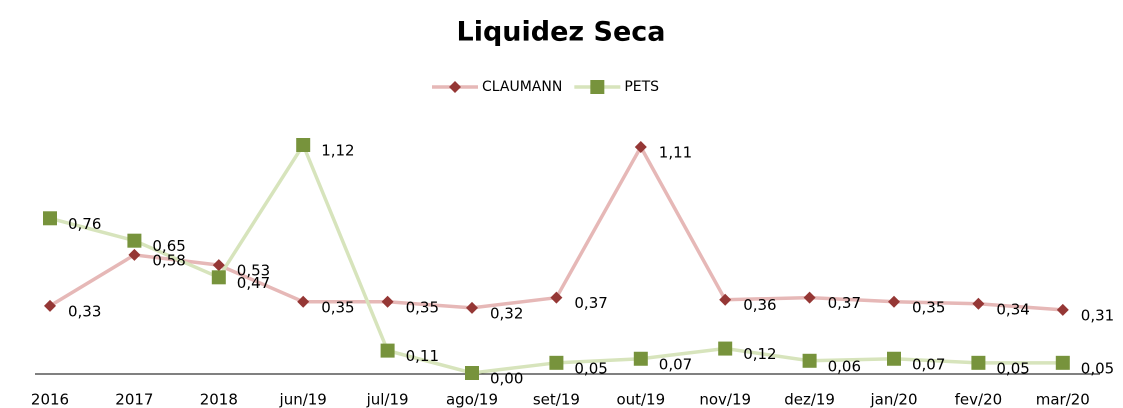  Describe the element at coordinates (675, 153) in the screenshot. I see `data-label: 1,11` at that location.